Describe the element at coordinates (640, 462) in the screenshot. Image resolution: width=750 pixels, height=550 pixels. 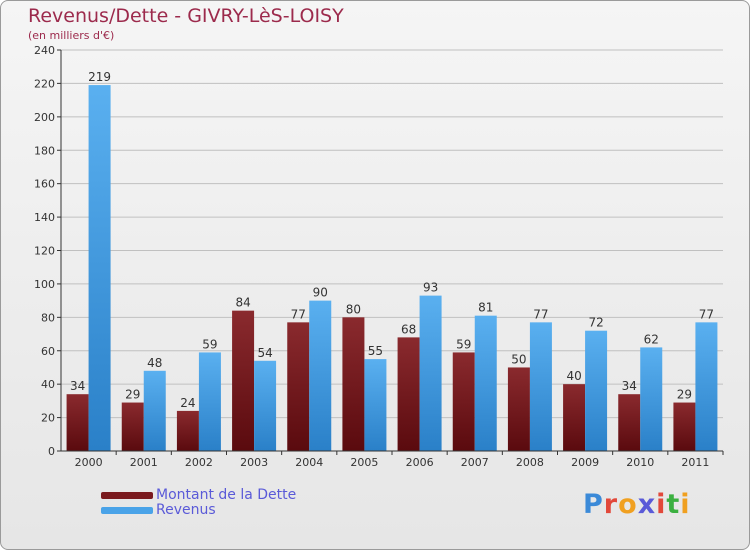
I see `x-tick-label: 2010` at that location.